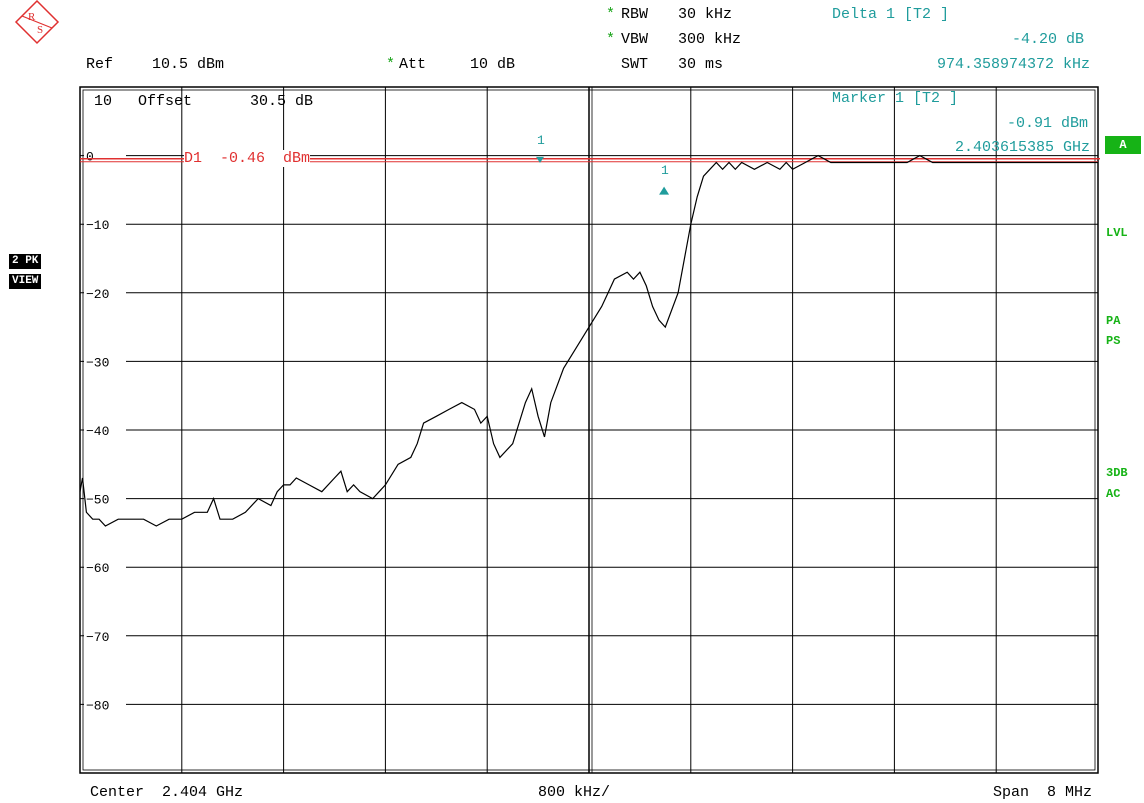  What do you see at coordinates (574, 792) in the screenshot?
I see `per-division: 800 kHz/` at bounding box center [574, 792].